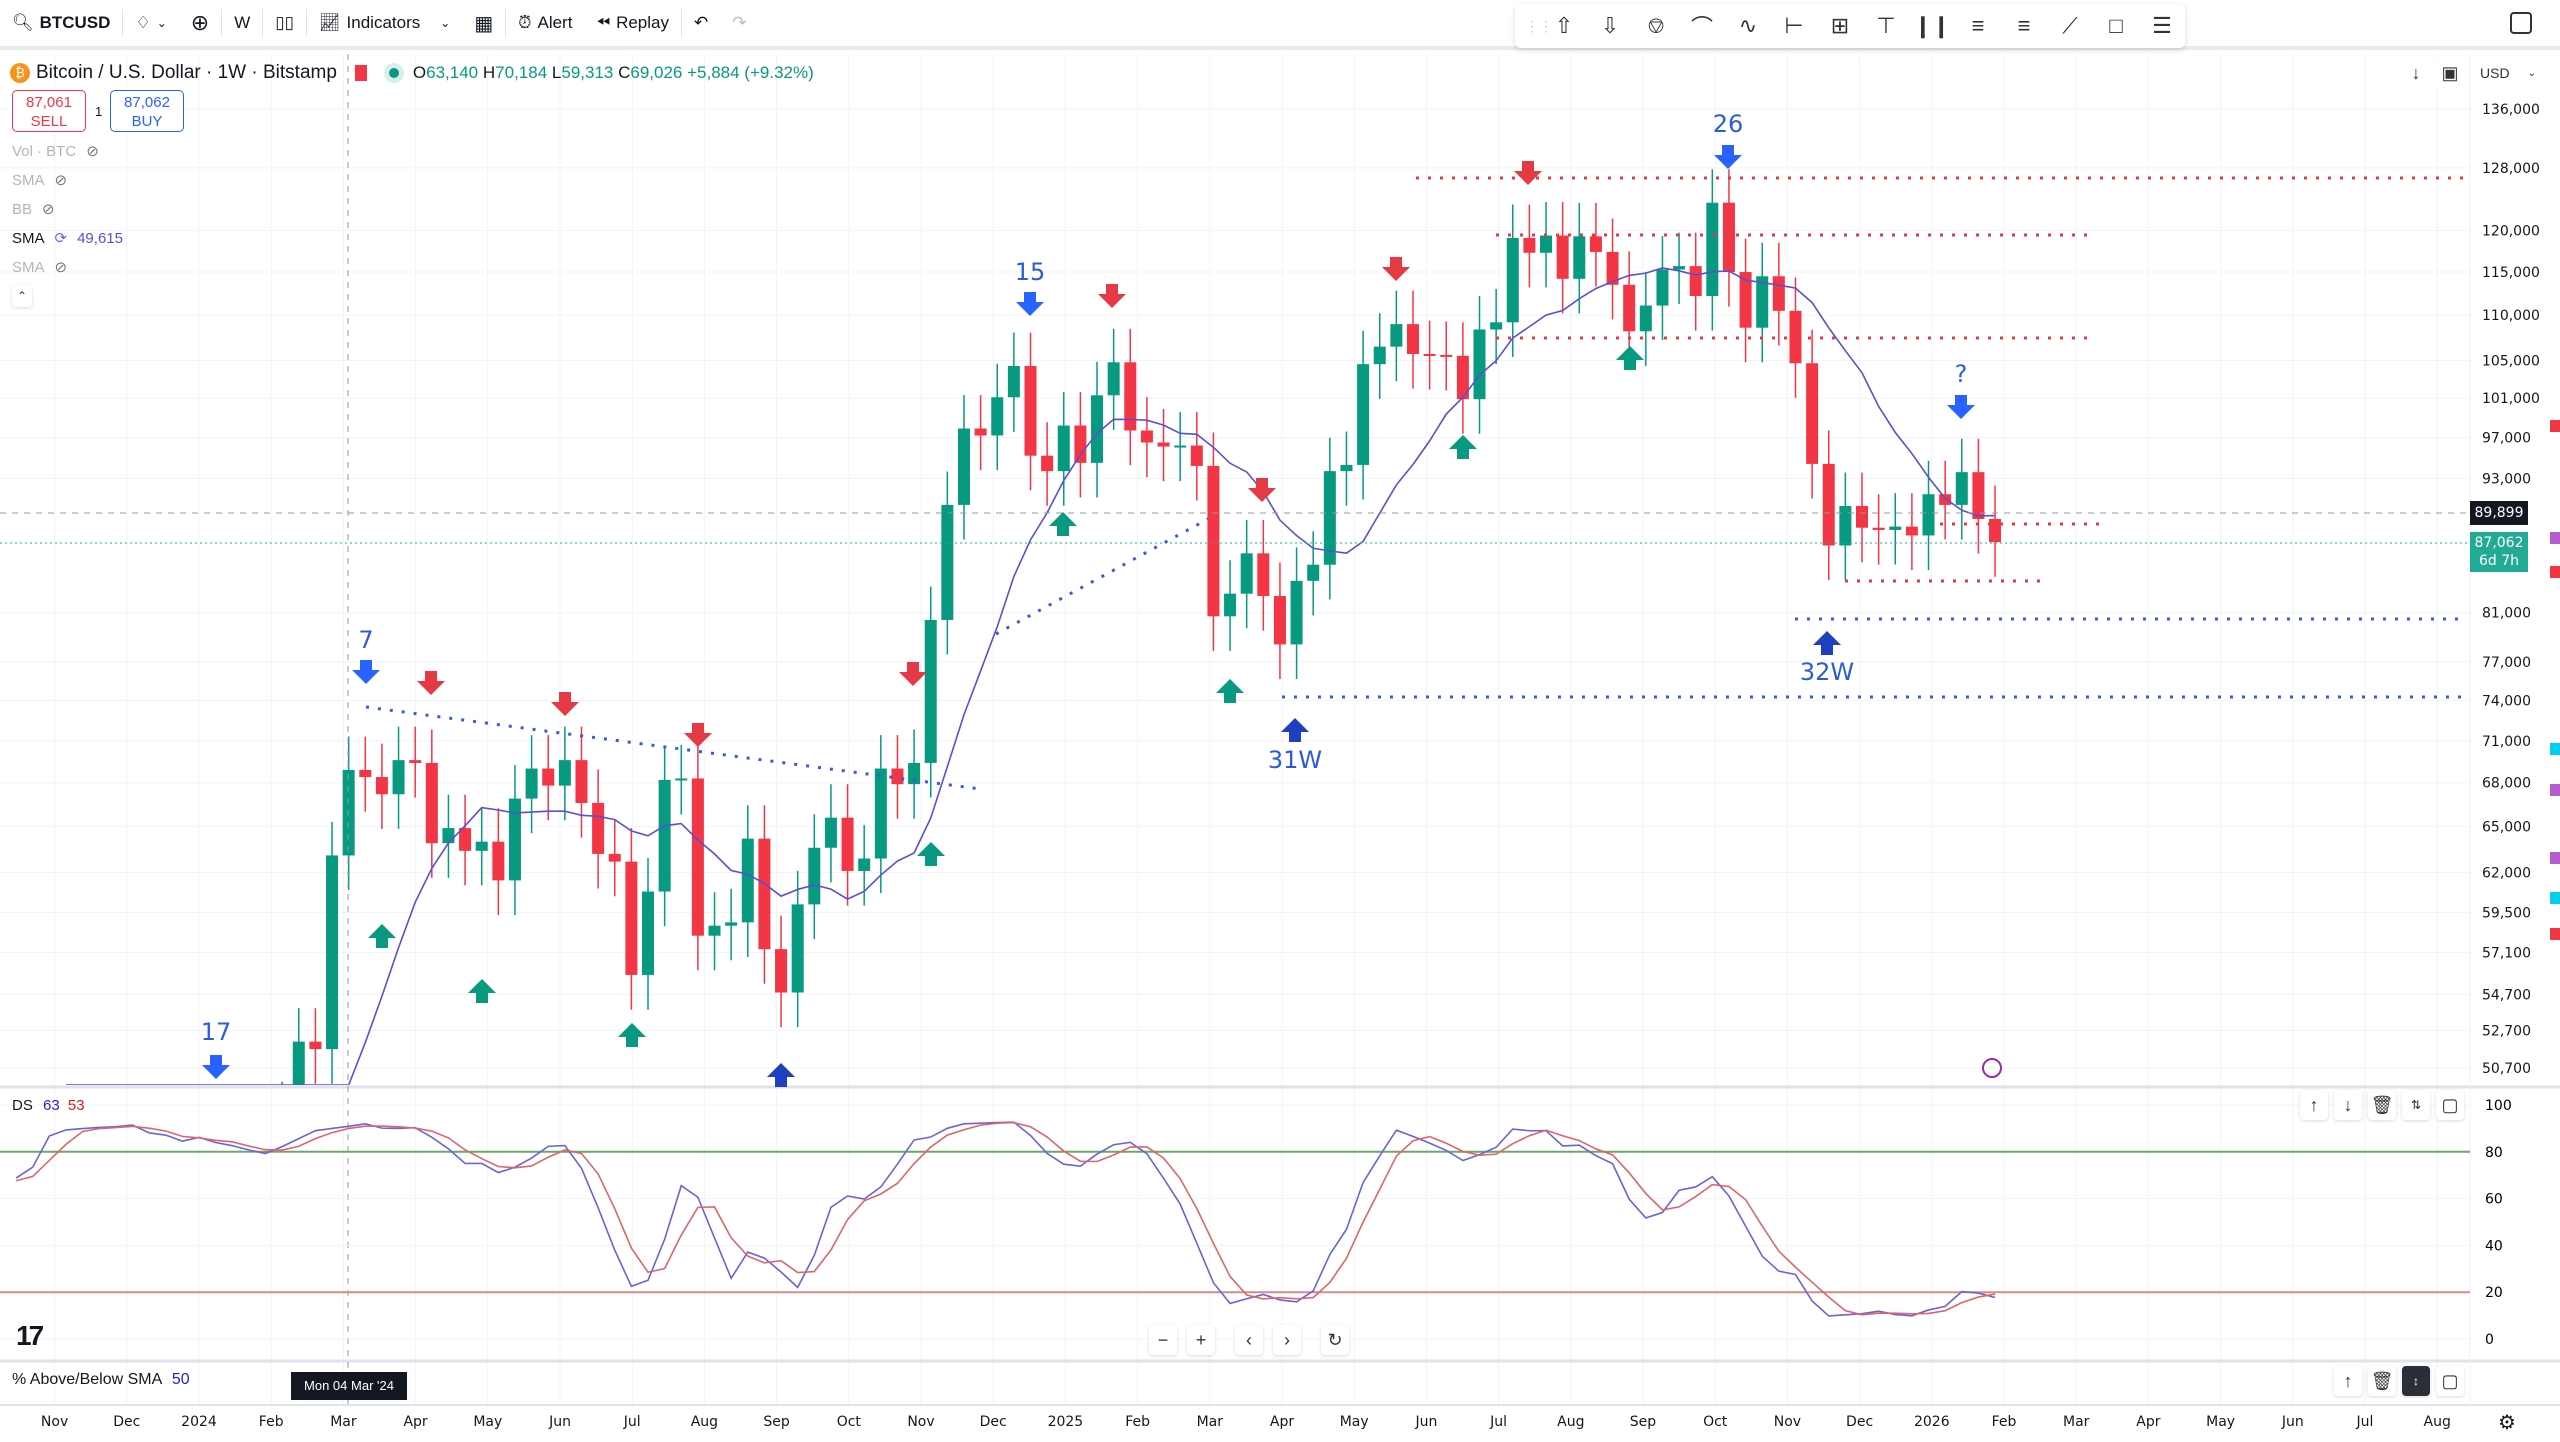  I want to click on indicators-button: 📈︎ Indicators ⌄, so click(384, 22).